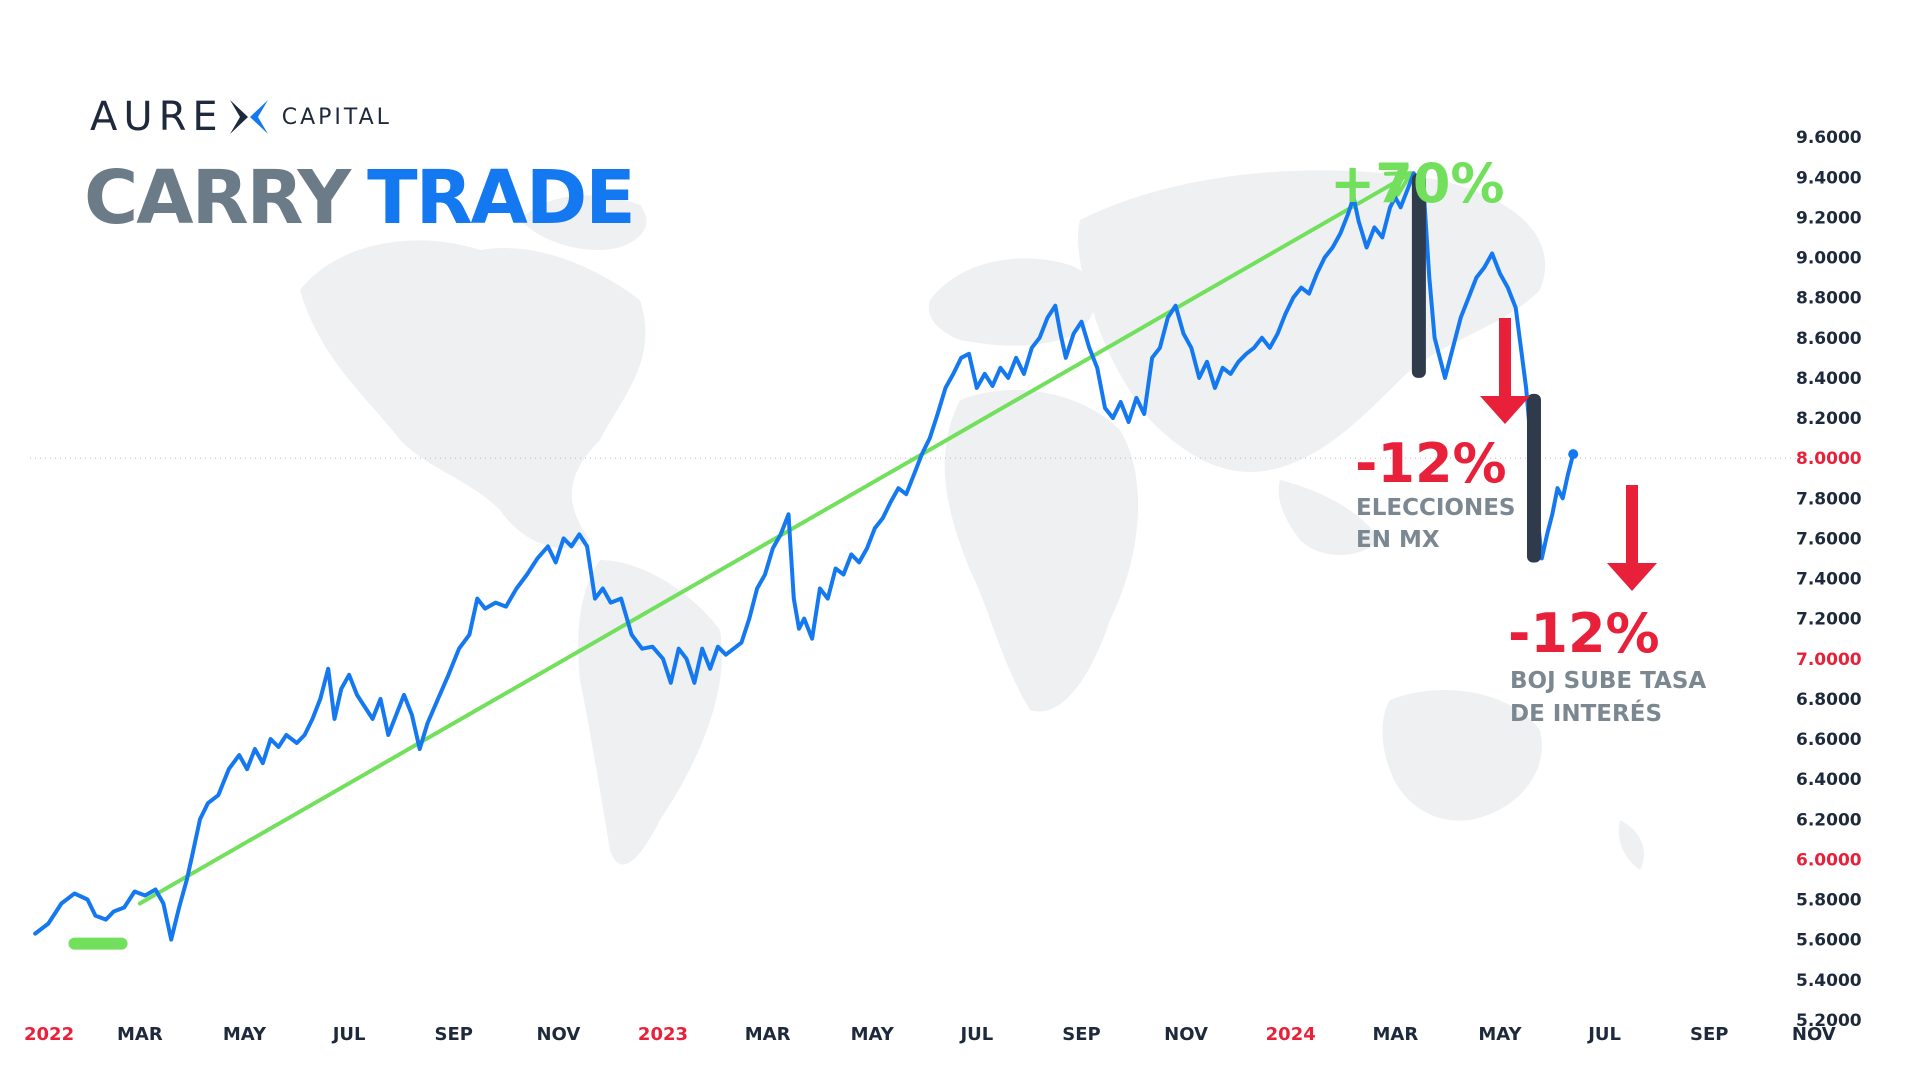  I want to click on brand-name: AURE, so click(157, 117).